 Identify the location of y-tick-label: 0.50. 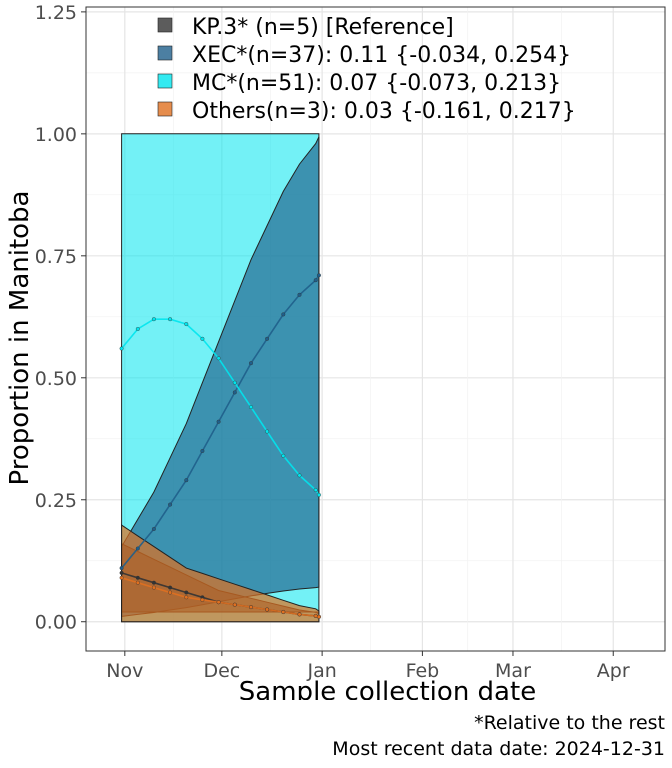
(56, 379).